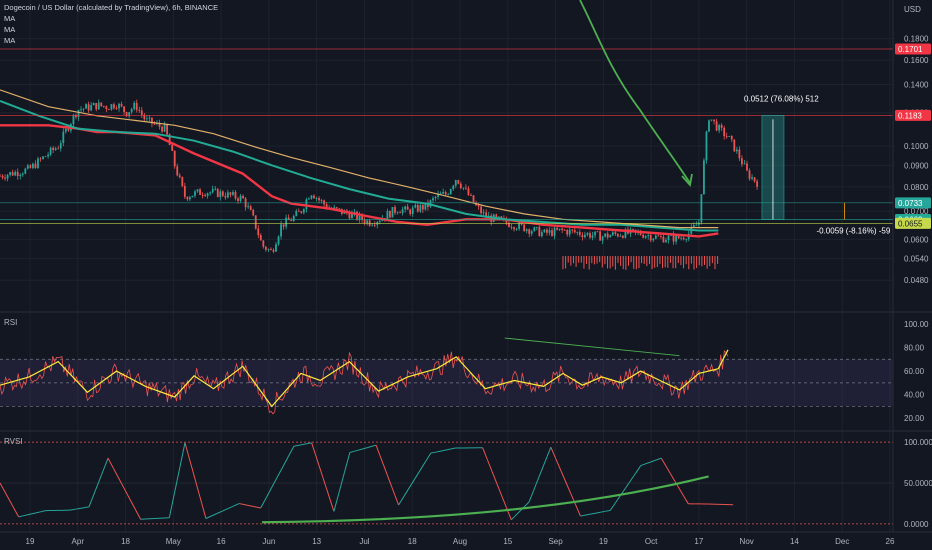  Describe the element at coordinates (916, 211) in the screenshot. I see `price-tick-label: 0.0700` at that location.